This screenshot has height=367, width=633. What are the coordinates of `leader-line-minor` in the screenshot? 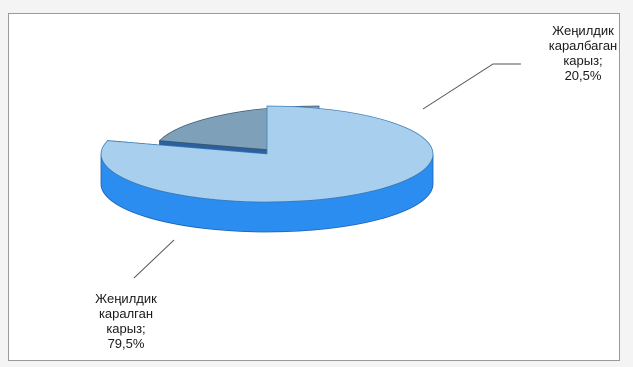 It's located at (471, 86).